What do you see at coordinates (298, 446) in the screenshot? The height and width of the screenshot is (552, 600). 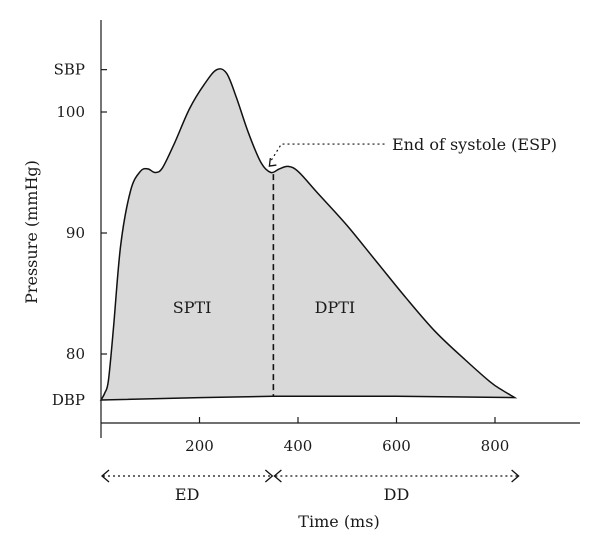 I see `x-tick-label: 400` at bounding box center [298, 446].